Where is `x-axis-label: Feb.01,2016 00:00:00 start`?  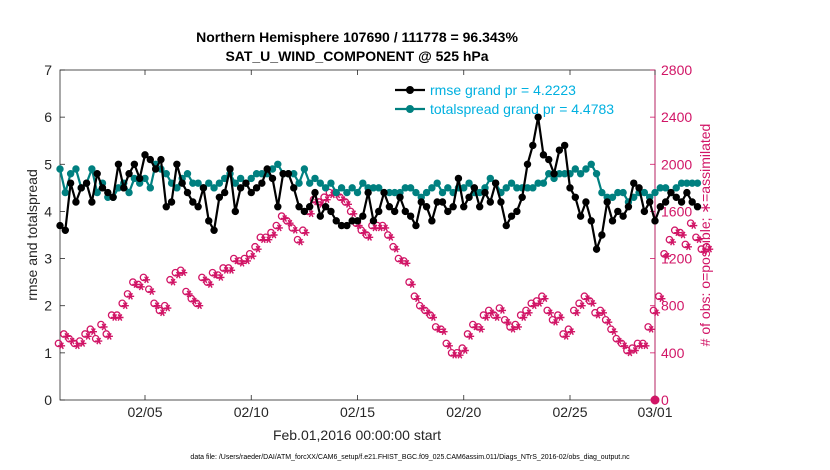 x-axis-label: Feb.01,2016 00:00:00 start is located at coordinates (357, 435).